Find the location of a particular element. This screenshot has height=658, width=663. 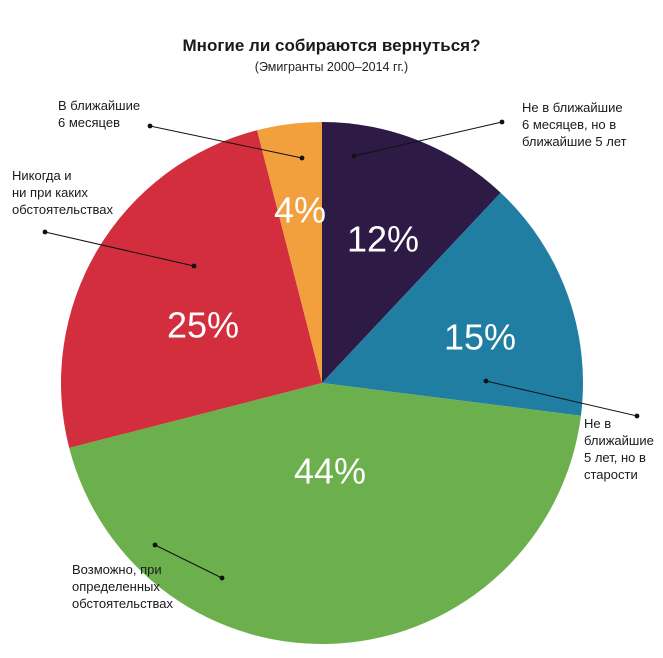

slice-annotation: Не в ближайшие 5 лет, но в старости is located at coordinates (619, 449).